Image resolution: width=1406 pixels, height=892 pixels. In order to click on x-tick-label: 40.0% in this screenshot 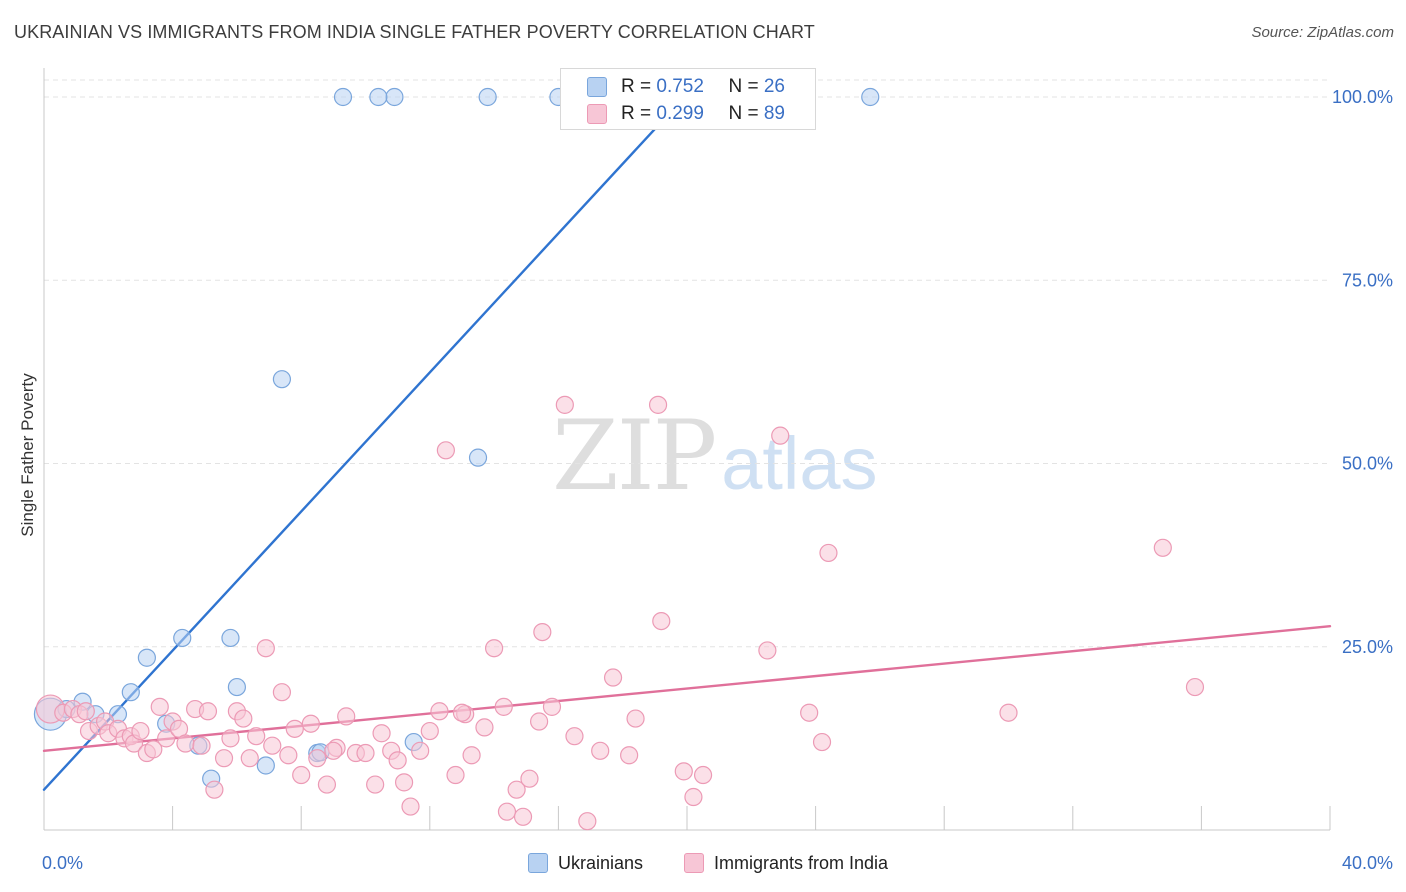, I will do `click(1367, 863)`.